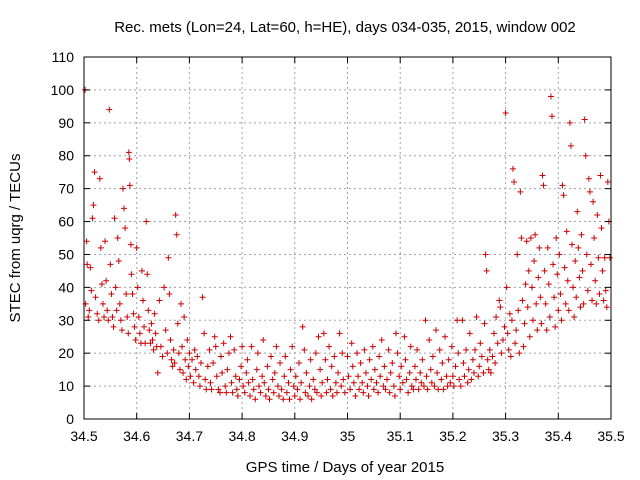  I want to click on y-tick-label: 60, so click(66, 222).